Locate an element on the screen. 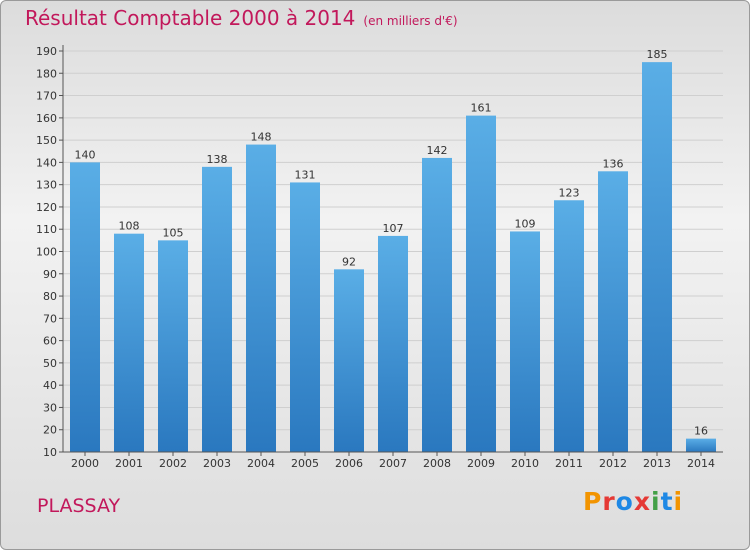 The width and height of the screenshot is (750, 550). bar-value-label: 138 is located at coordinates (217, 159).